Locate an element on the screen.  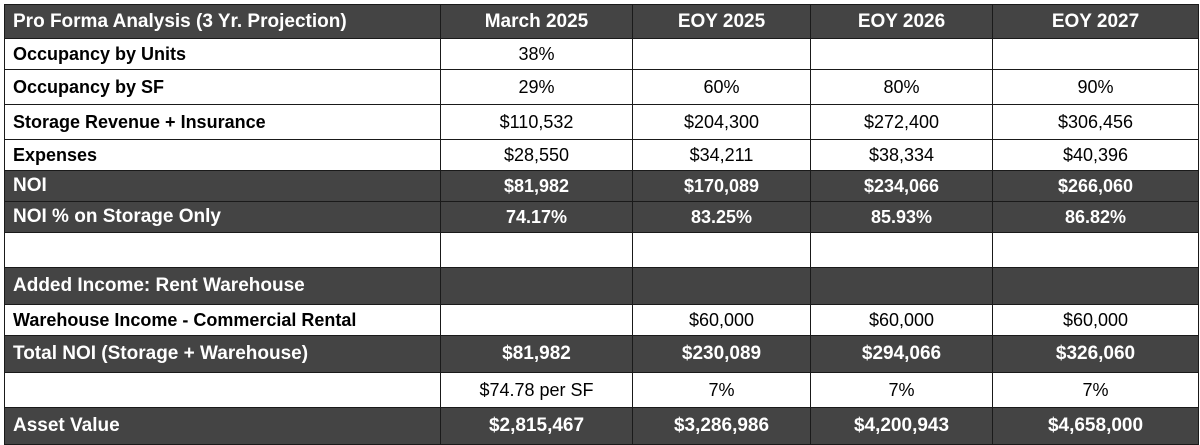
table-cell: 90% is located at coordinates (1095, 87).